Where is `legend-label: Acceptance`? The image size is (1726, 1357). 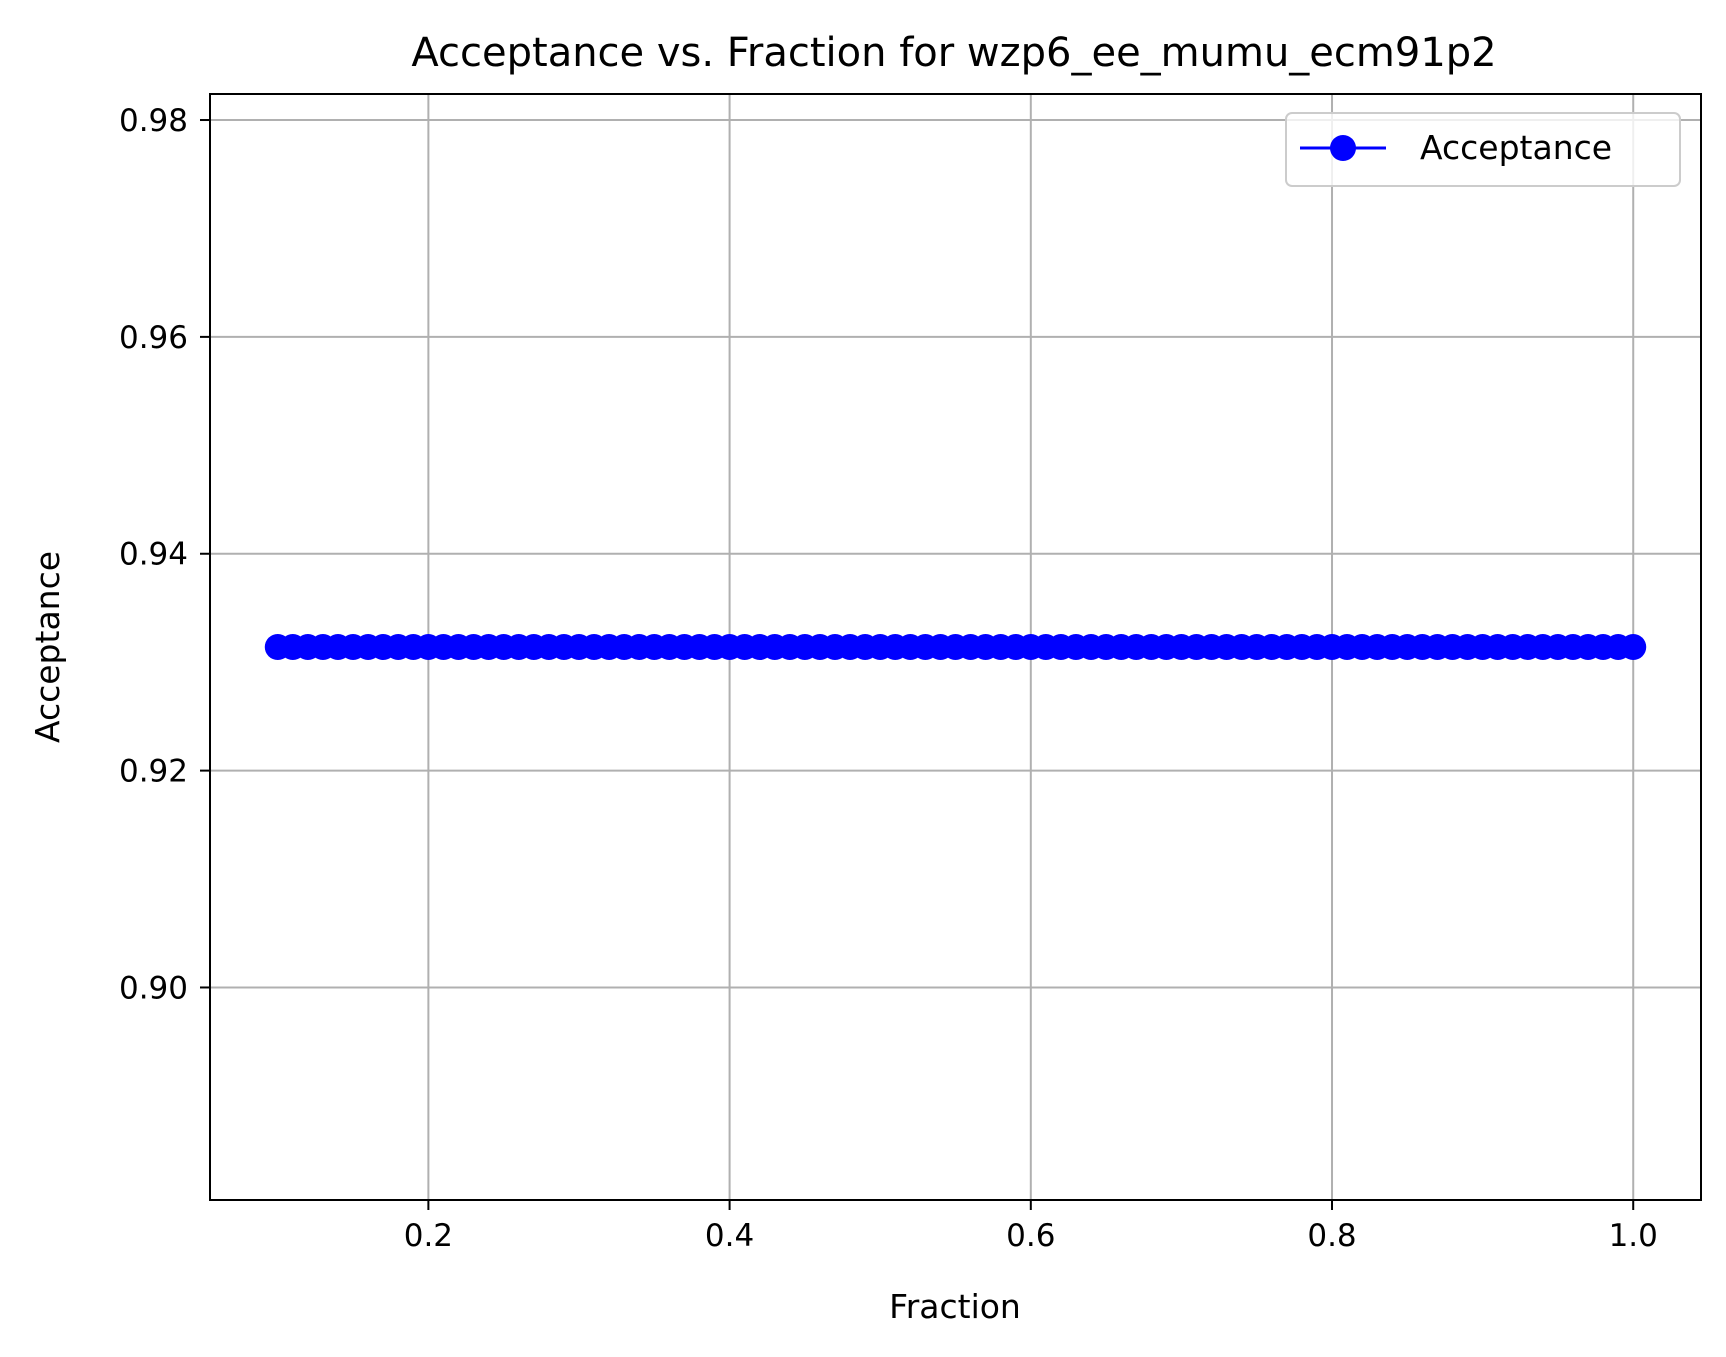 legend-label: Acceptance is located at coordinates (1516, 147).